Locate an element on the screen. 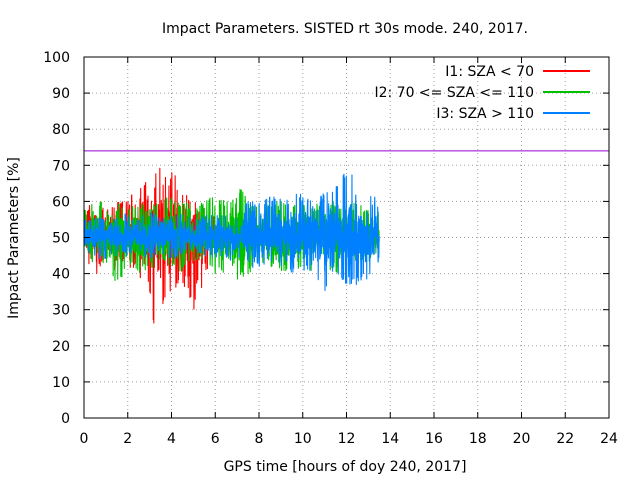 Image resolution: width=640 pixels, height=480 pixels. y-tick-label: 10 is located at coordinates (61, 383).